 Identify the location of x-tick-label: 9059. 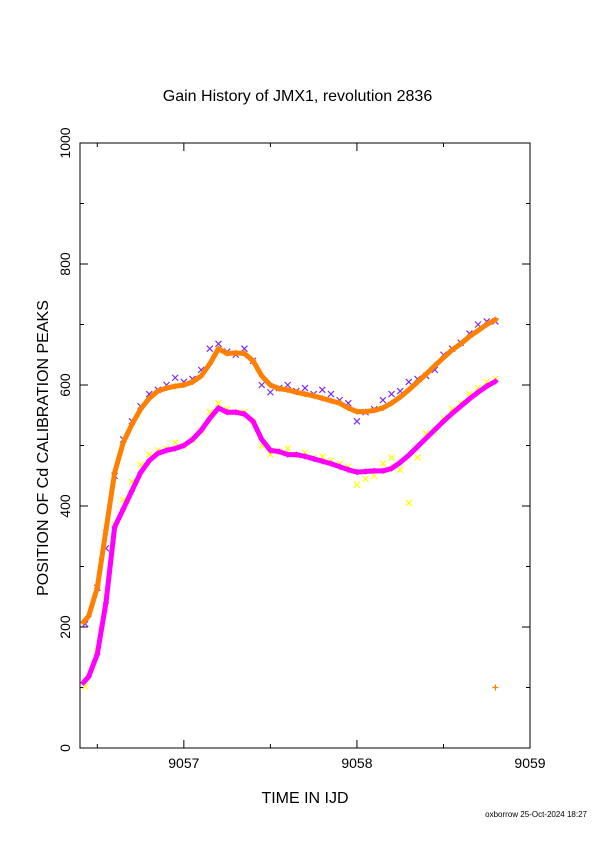
(529, 763).